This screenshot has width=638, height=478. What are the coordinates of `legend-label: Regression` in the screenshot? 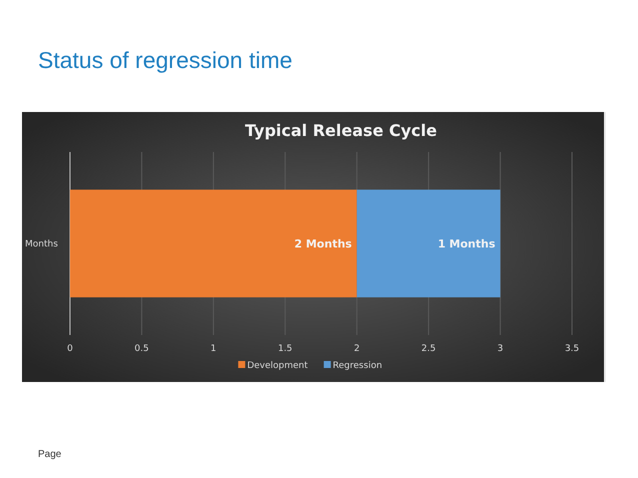 It's located at (357, 366).